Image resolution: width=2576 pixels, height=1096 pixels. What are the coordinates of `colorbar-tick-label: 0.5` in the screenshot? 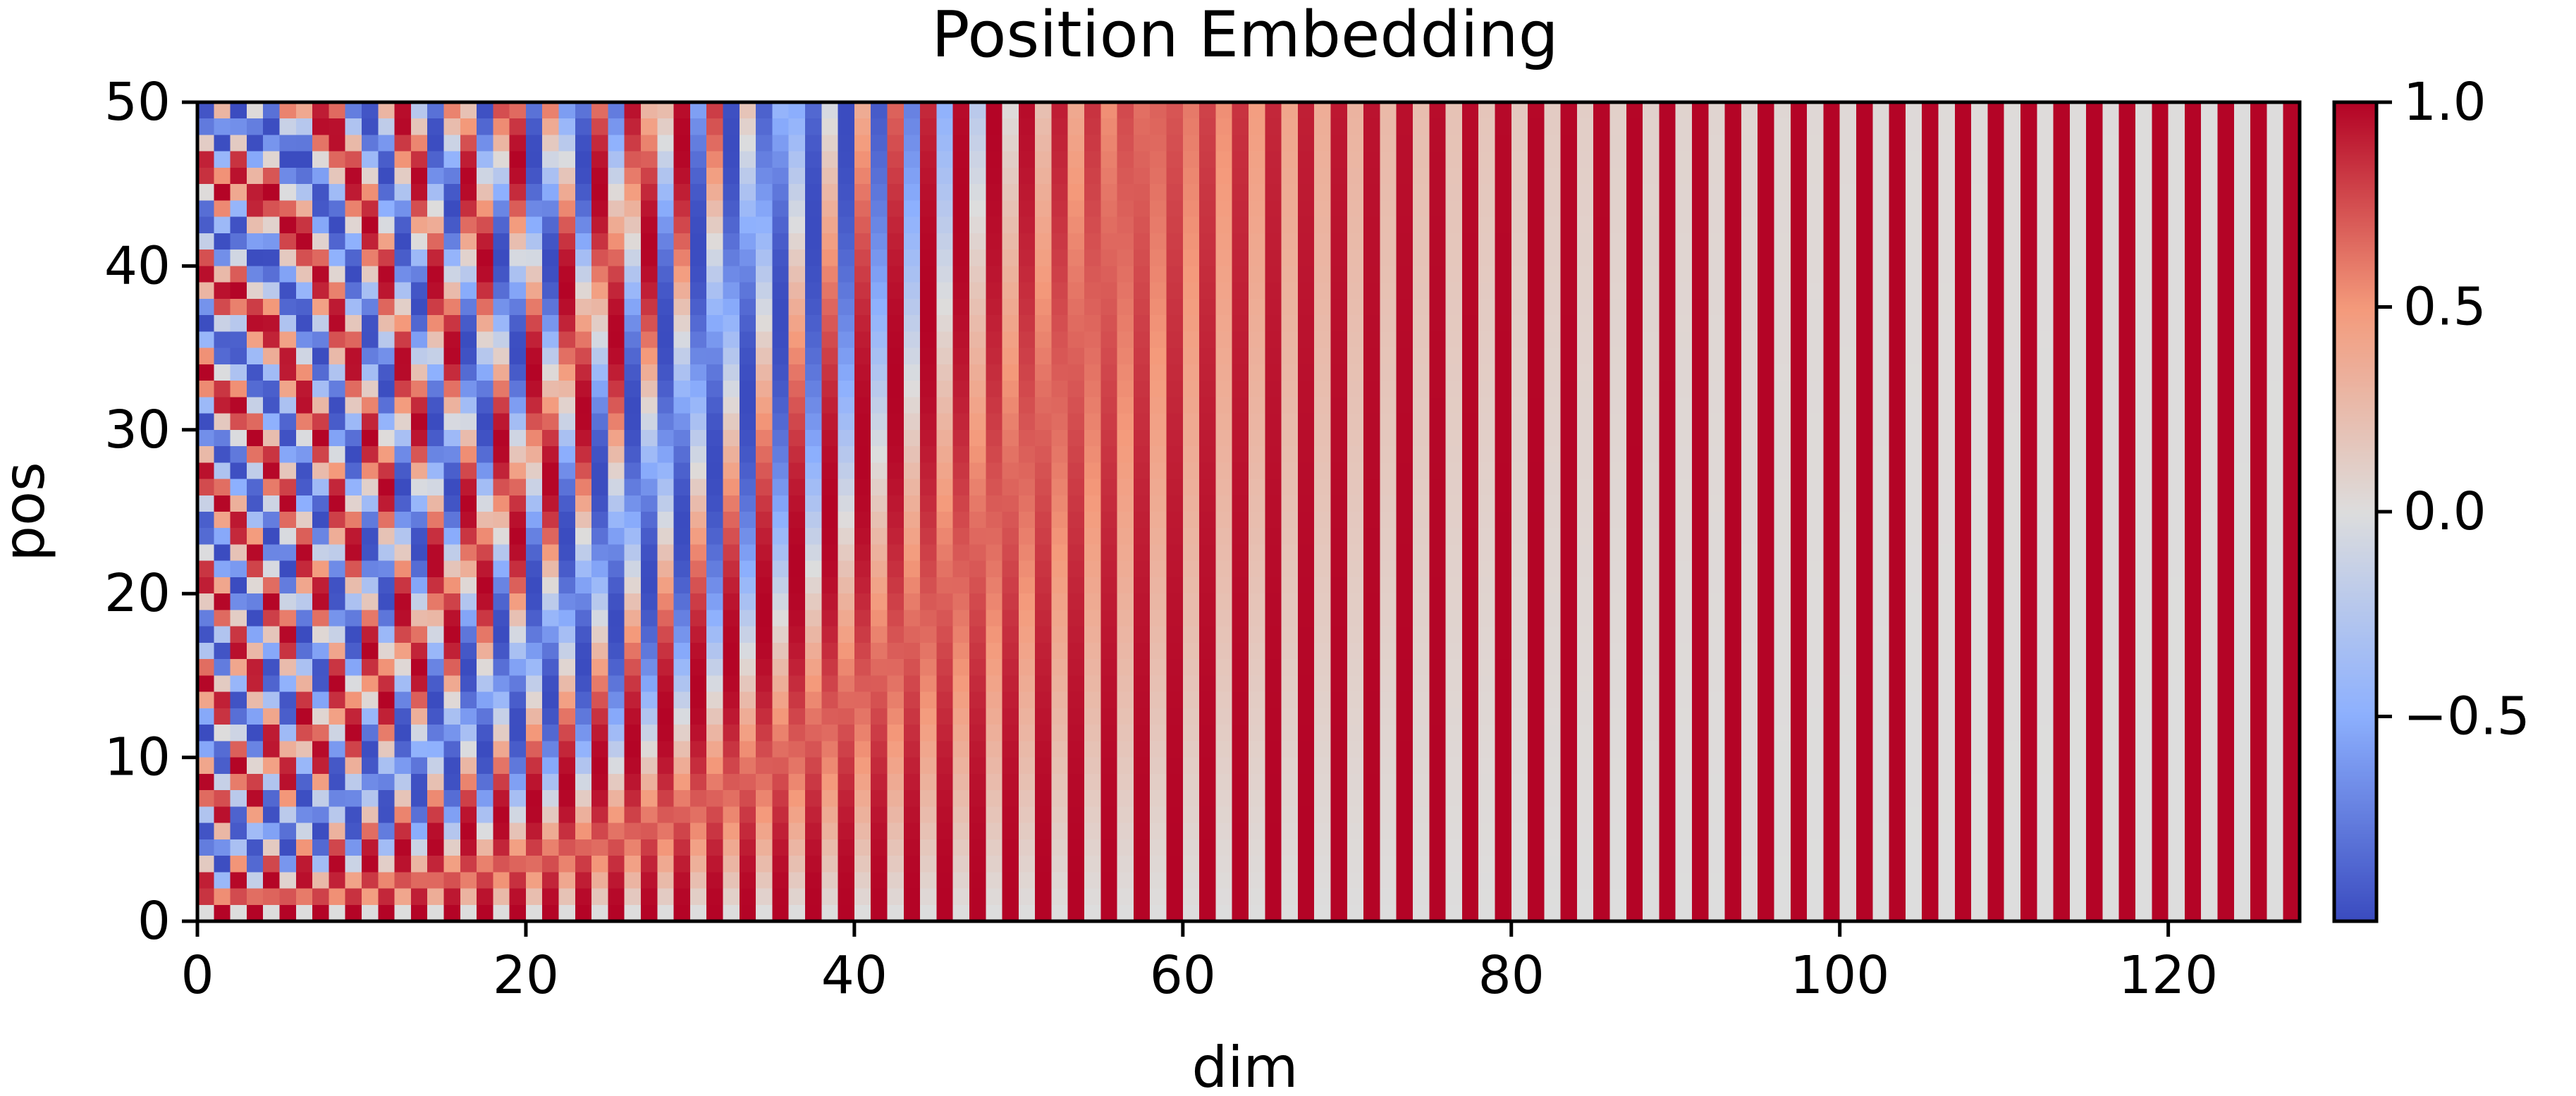 It's located at (2444, 307).